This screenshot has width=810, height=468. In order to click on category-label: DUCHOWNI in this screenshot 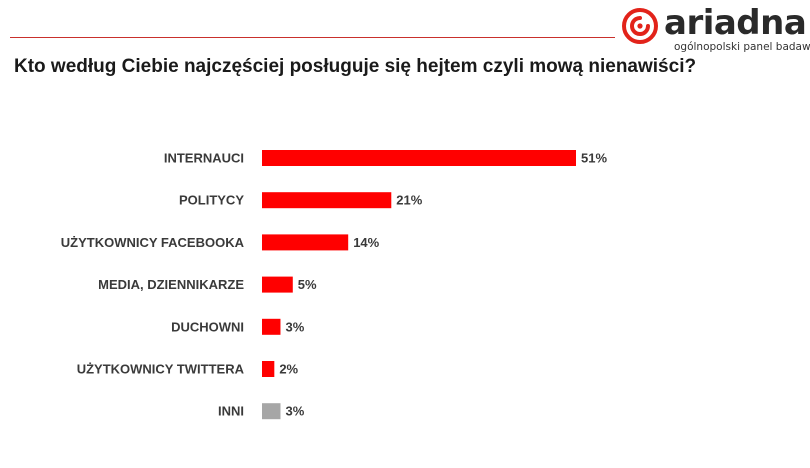, I will do `click(207, 326)`.